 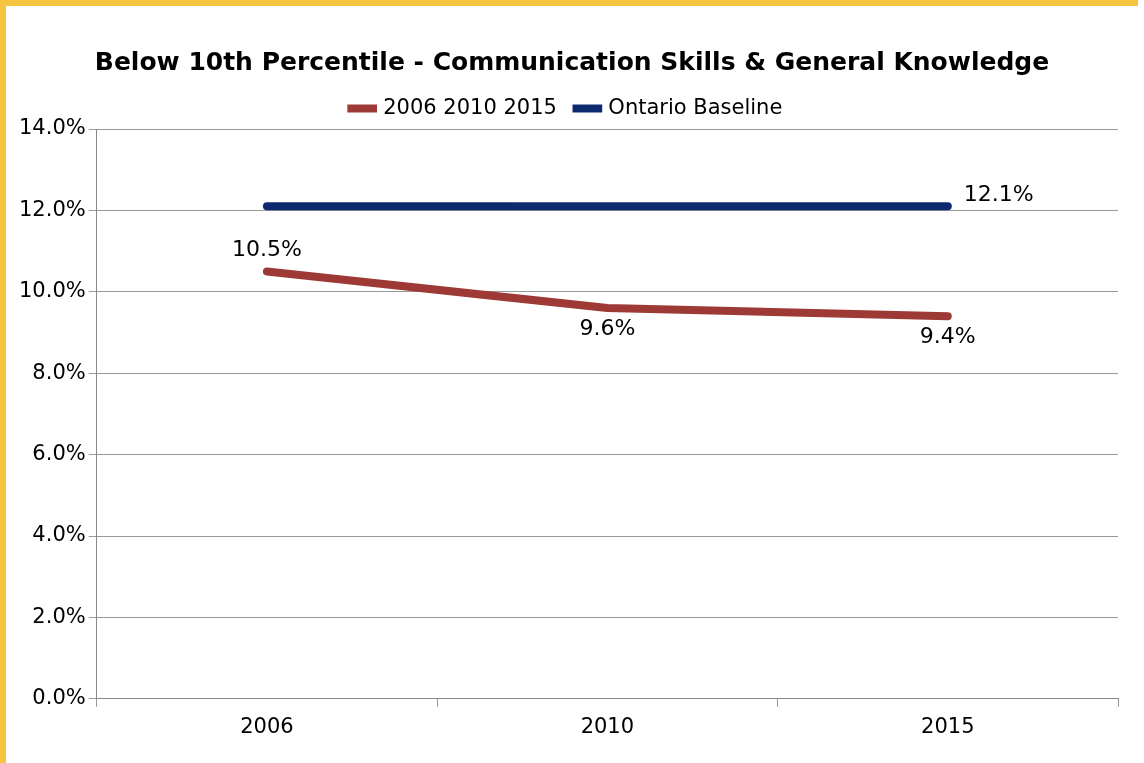 I want to click on data-label: 9.4%, so click(x=947, y=335).